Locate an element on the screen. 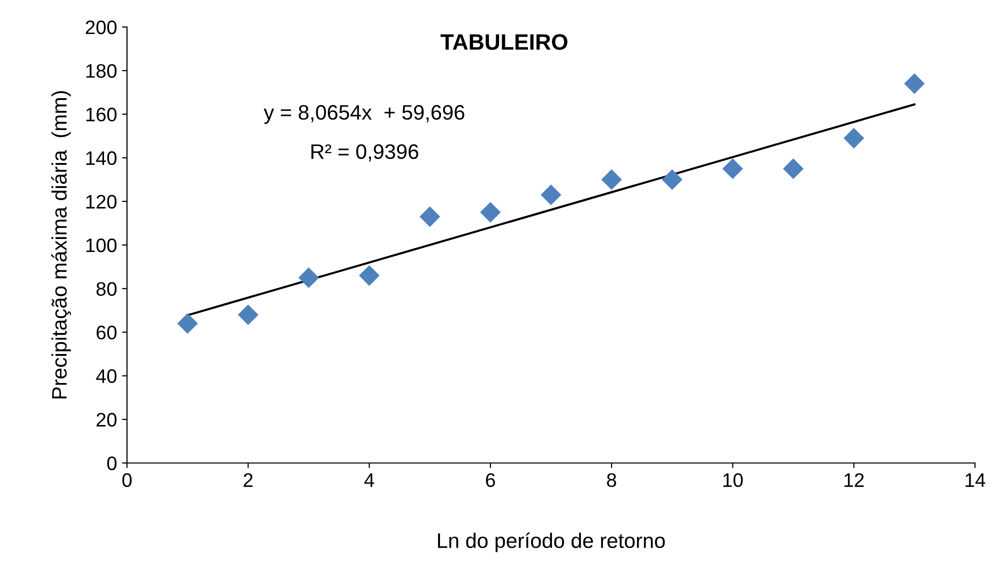 The height and width of the screenshot is (580, 993). x-tick-label: 4 is located at coordinates (369, 480).